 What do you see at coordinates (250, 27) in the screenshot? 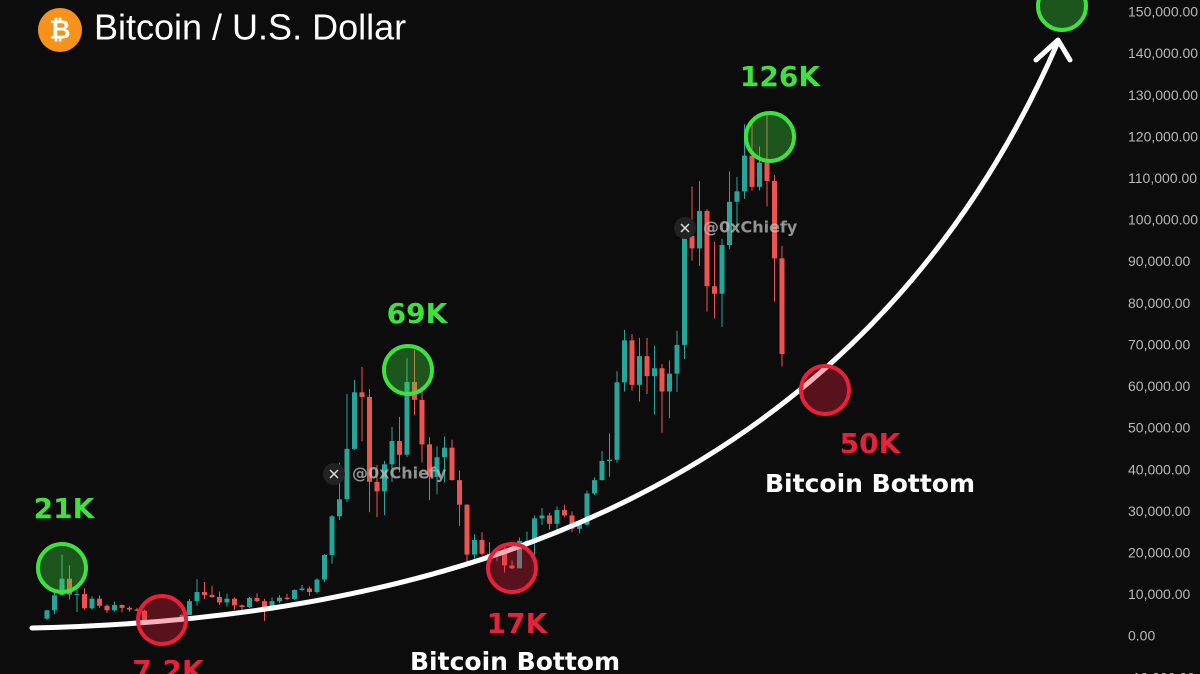
I see `title: Bitcoin / U.S. Dollar` at bounding box center [250, 27].